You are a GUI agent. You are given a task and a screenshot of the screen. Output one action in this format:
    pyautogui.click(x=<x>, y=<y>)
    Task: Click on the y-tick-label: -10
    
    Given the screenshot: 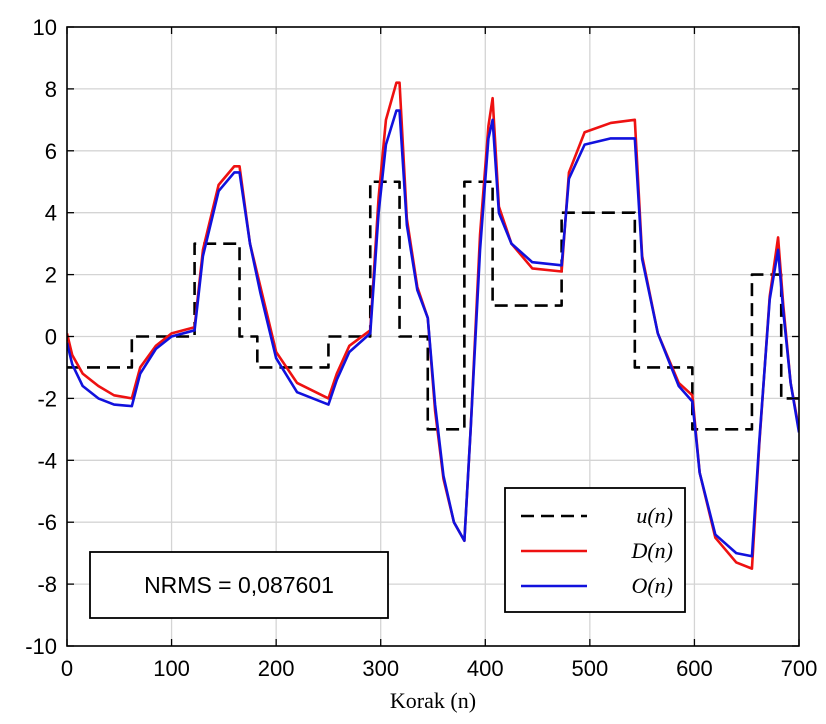 What is the action you would take?
    pyautogui.click(x=41, y=646)
    